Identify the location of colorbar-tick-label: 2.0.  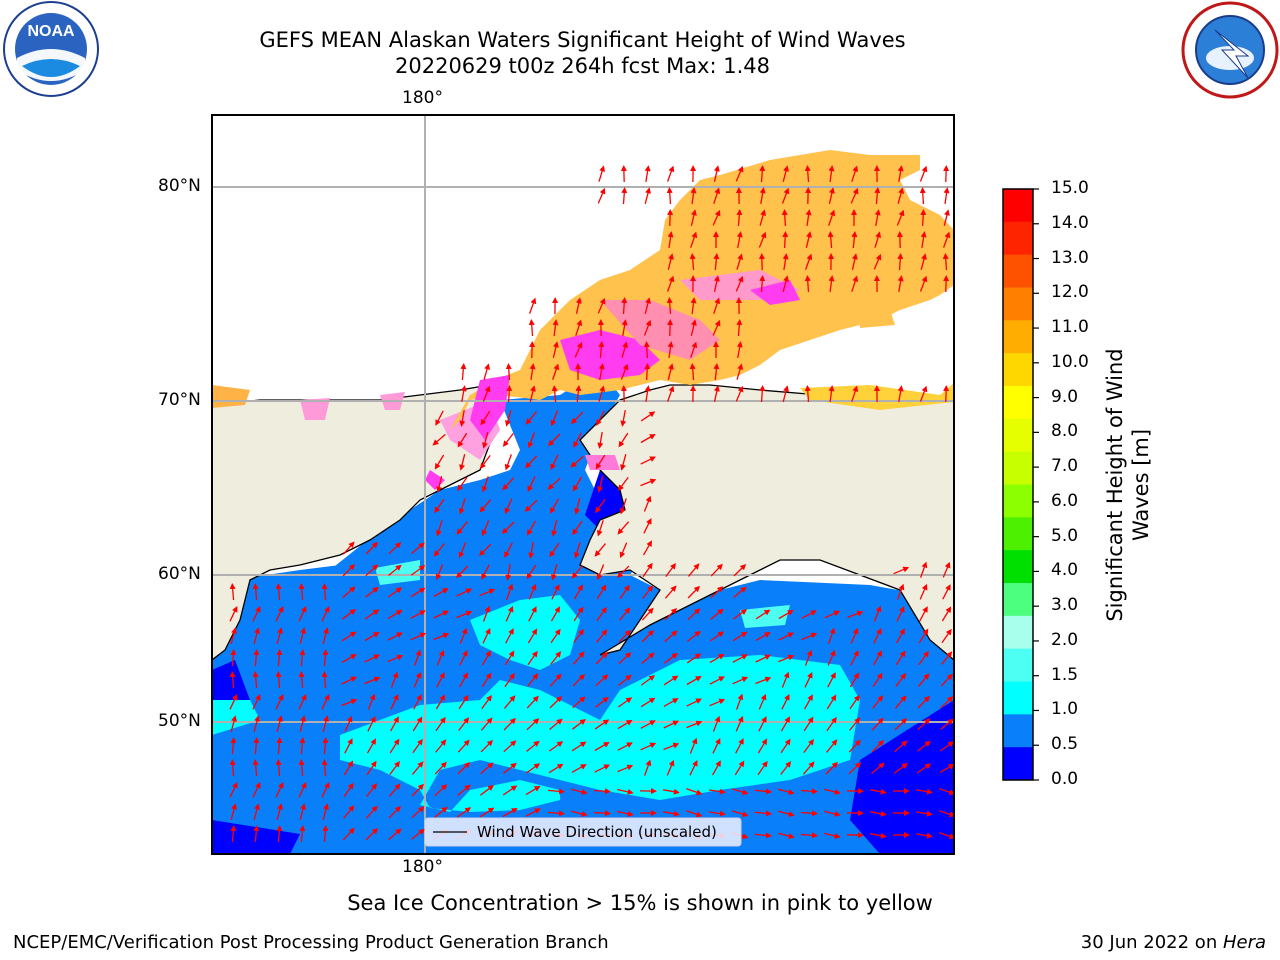
(1065, 639).